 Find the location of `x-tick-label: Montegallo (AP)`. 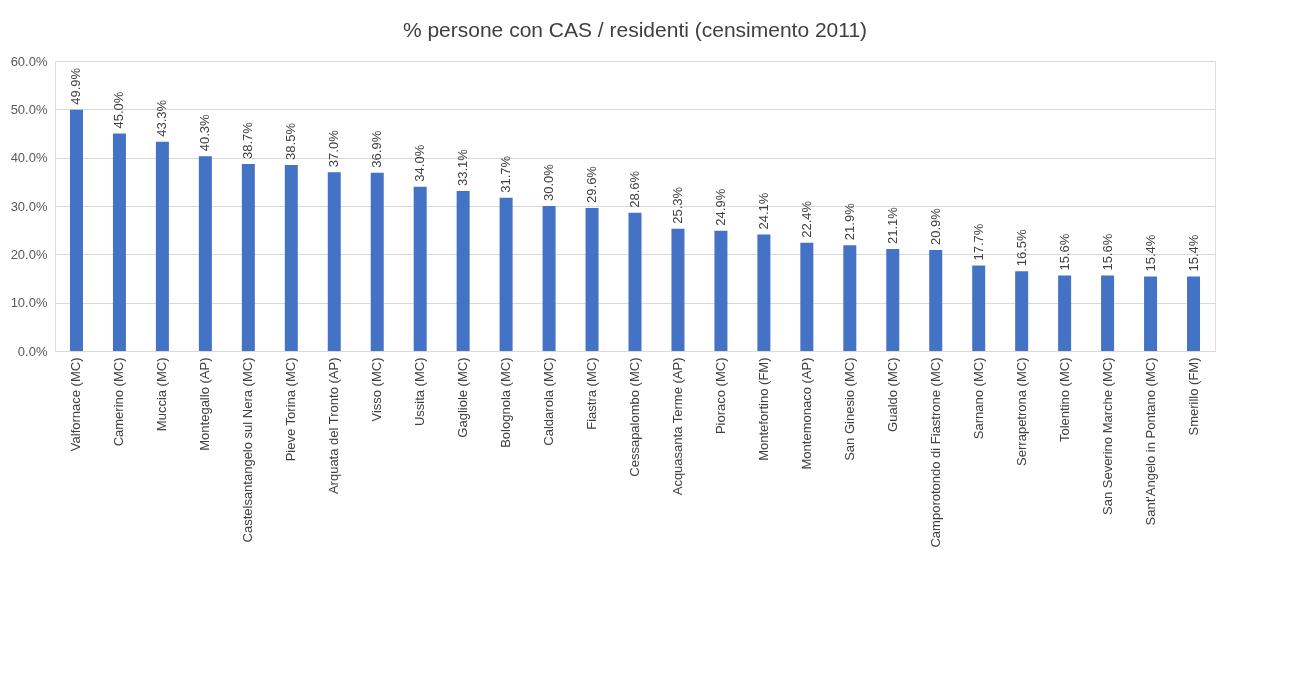

x-tick-label: Montegallo (AP) is located at coordinates (205, 404).